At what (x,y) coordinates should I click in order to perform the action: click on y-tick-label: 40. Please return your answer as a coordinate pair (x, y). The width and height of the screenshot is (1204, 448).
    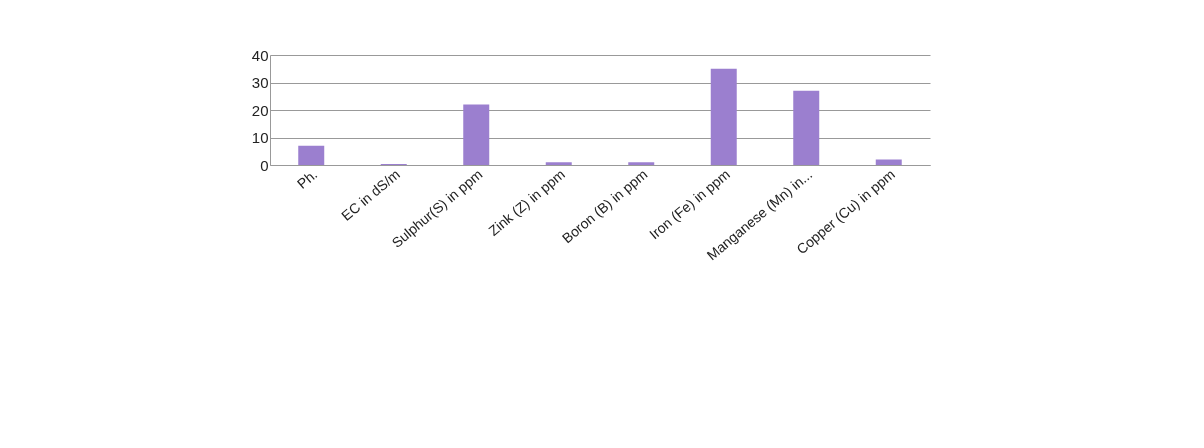
    Looking at the image, I should click on (260, 55).